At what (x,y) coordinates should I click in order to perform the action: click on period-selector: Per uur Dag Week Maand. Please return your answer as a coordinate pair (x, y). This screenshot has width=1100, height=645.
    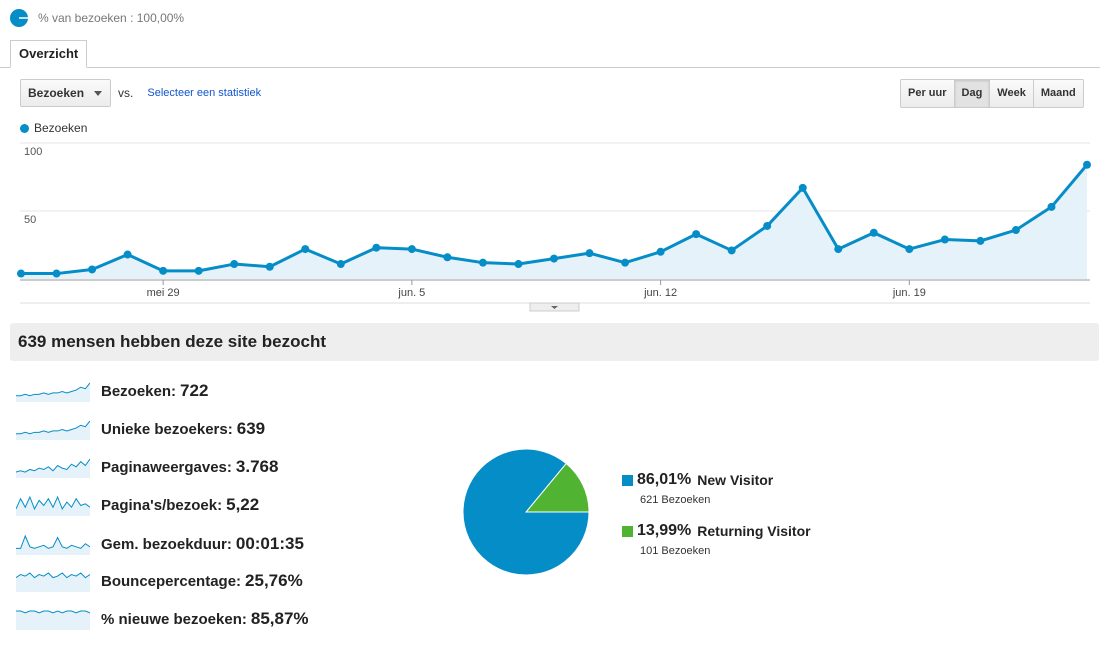
    Looking at the image, I should click on (992, 93).